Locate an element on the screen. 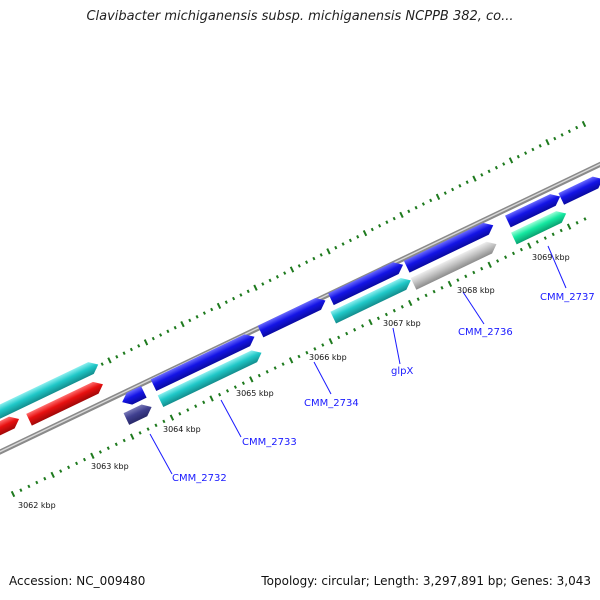  tick-label: 3066 kbp is located at coordinates (328, 357).